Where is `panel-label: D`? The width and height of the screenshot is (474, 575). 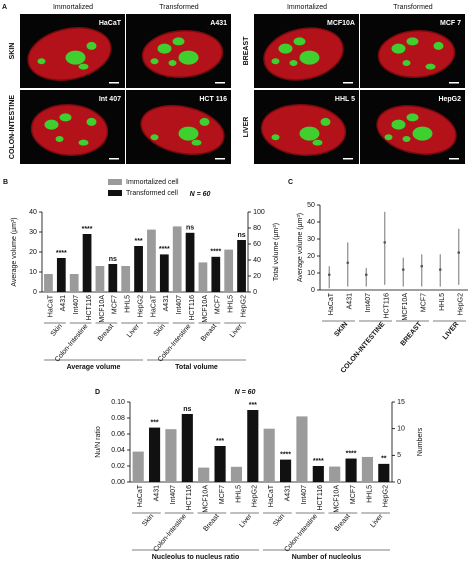 panel-label: D is located at coordinates (97, 392).